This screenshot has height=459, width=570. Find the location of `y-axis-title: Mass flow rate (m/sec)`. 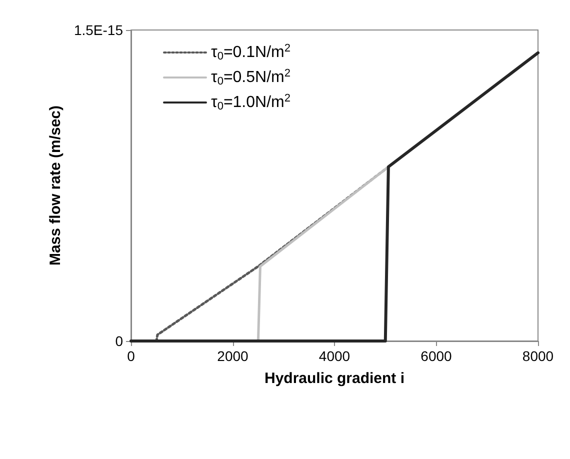

y-axis-title: Mass flow rate (m/sec) is located at coordinates (55, 185).